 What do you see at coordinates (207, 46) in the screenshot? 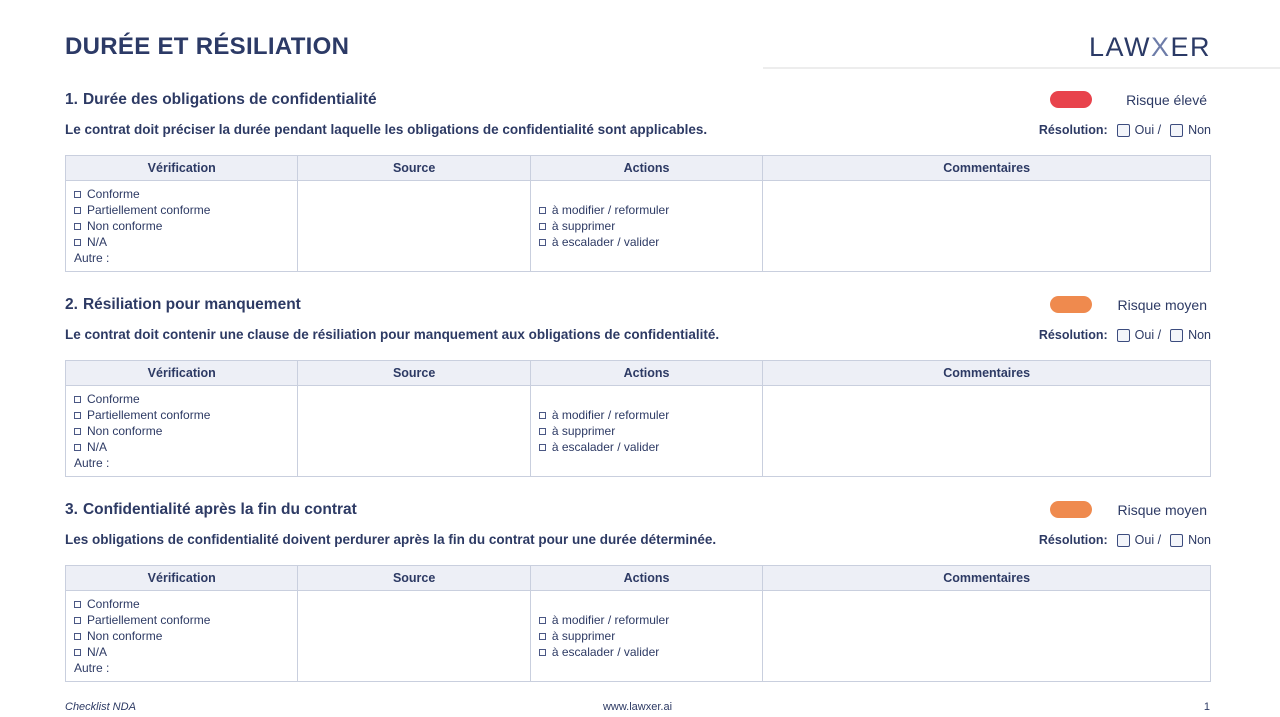
I see `page-title: DURÉE ET RÉSILIATION` at bounding box center [207, 46].